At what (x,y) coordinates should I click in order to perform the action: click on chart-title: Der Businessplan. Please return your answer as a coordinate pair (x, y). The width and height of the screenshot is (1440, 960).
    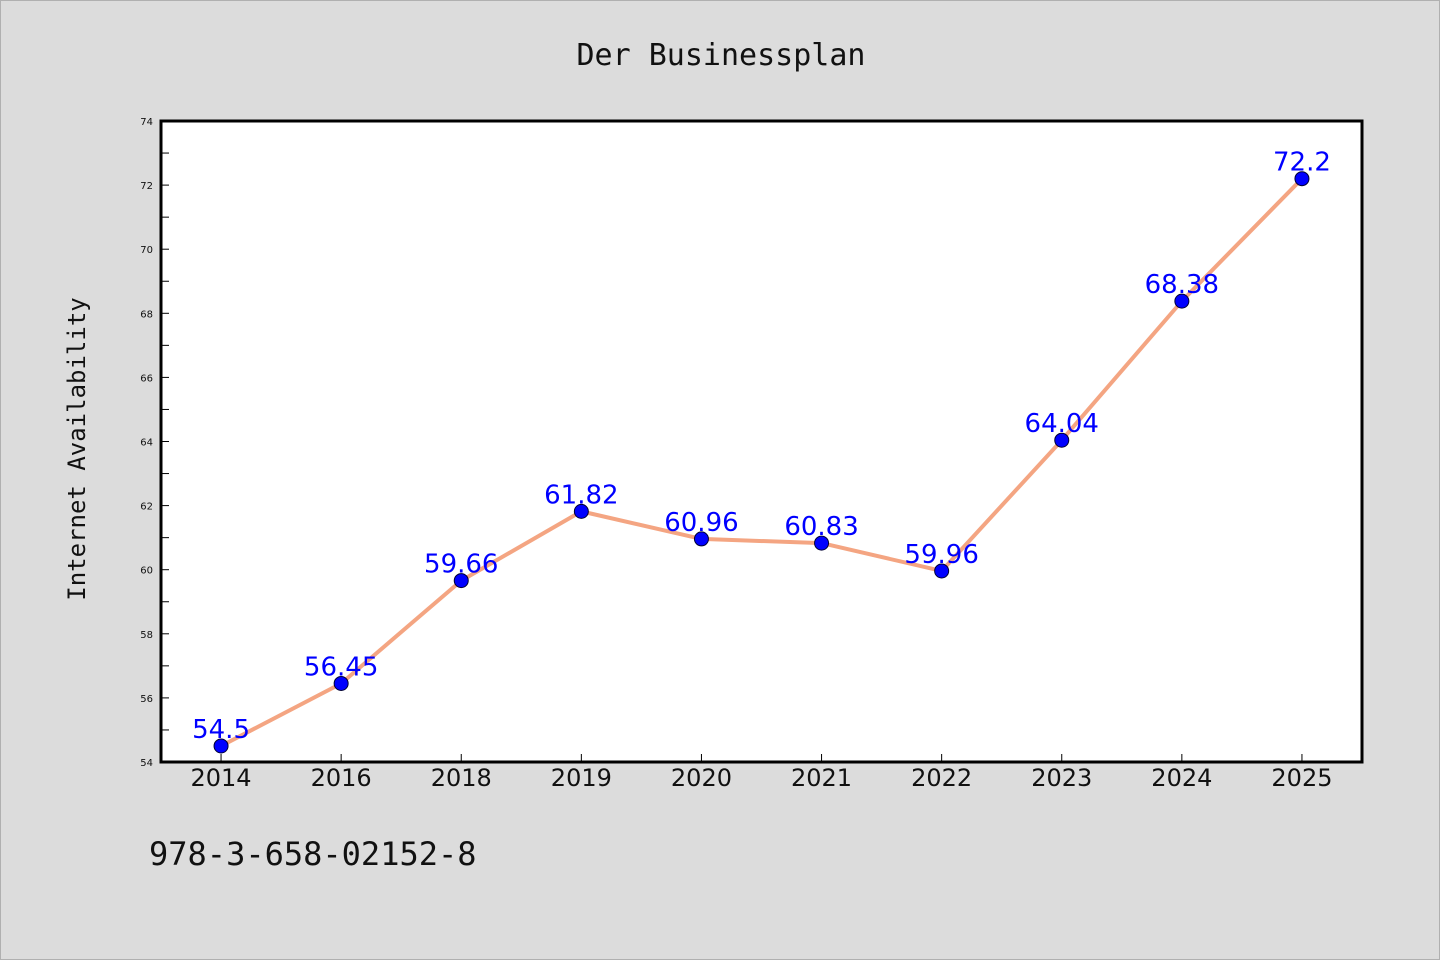
    Looking at the image, I should click on (721, 55).